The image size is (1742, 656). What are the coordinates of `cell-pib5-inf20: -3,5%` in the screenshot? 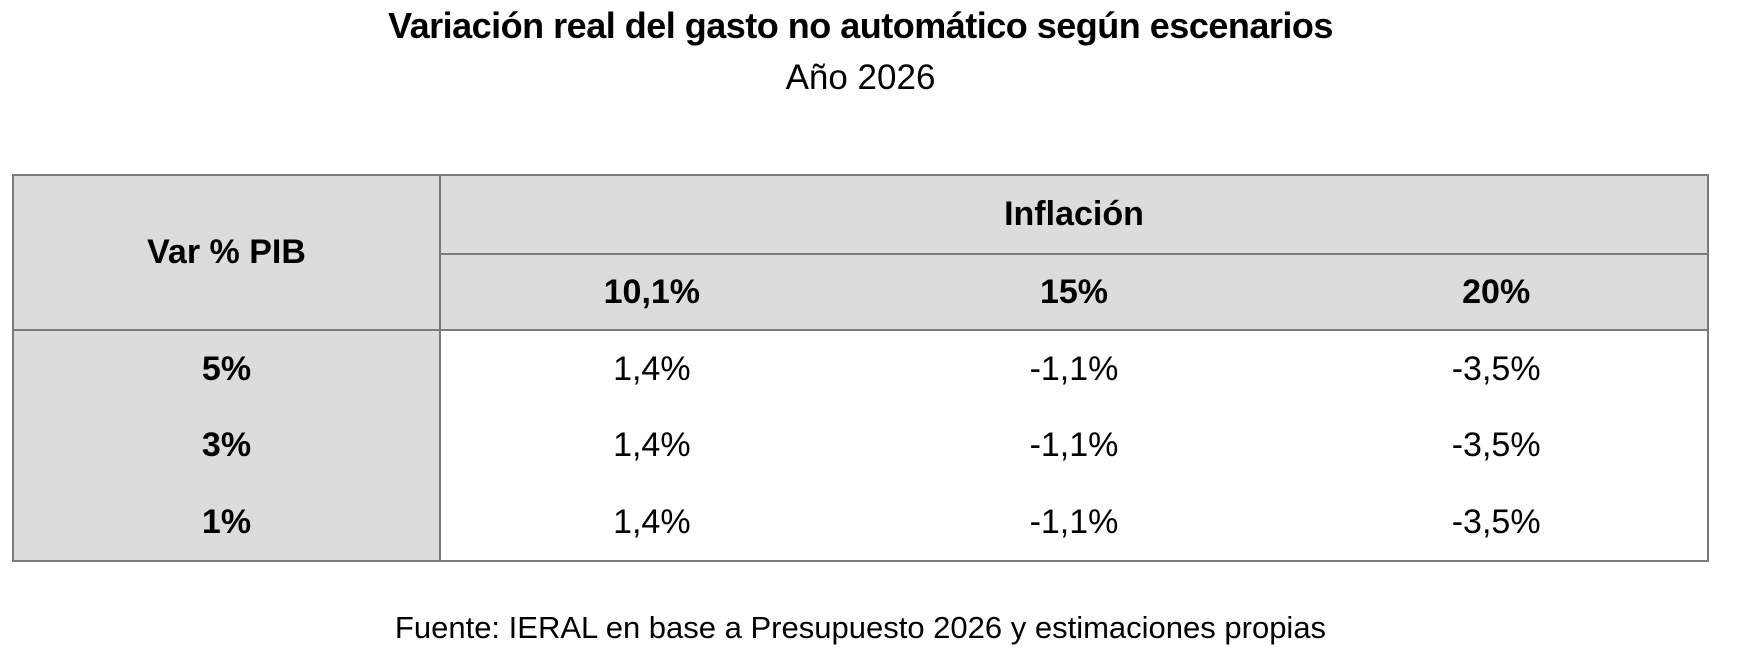 It's located at (1496, 368).